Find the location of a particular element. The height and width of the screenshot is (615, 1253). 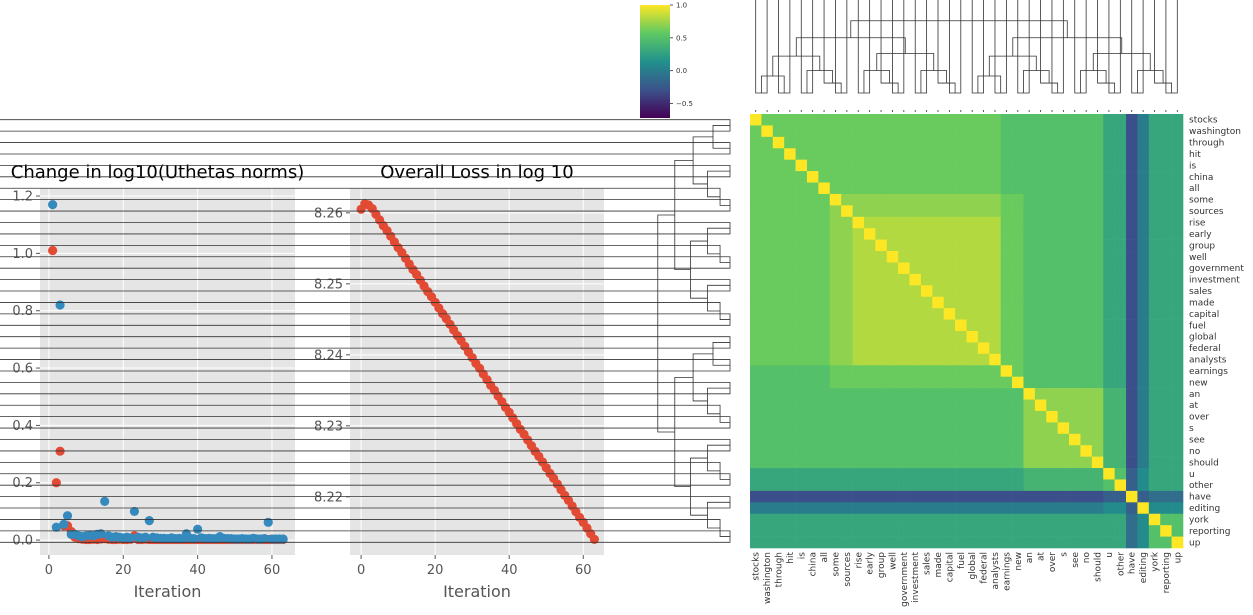

column-label: fuel is located at coordinates (962, 560).